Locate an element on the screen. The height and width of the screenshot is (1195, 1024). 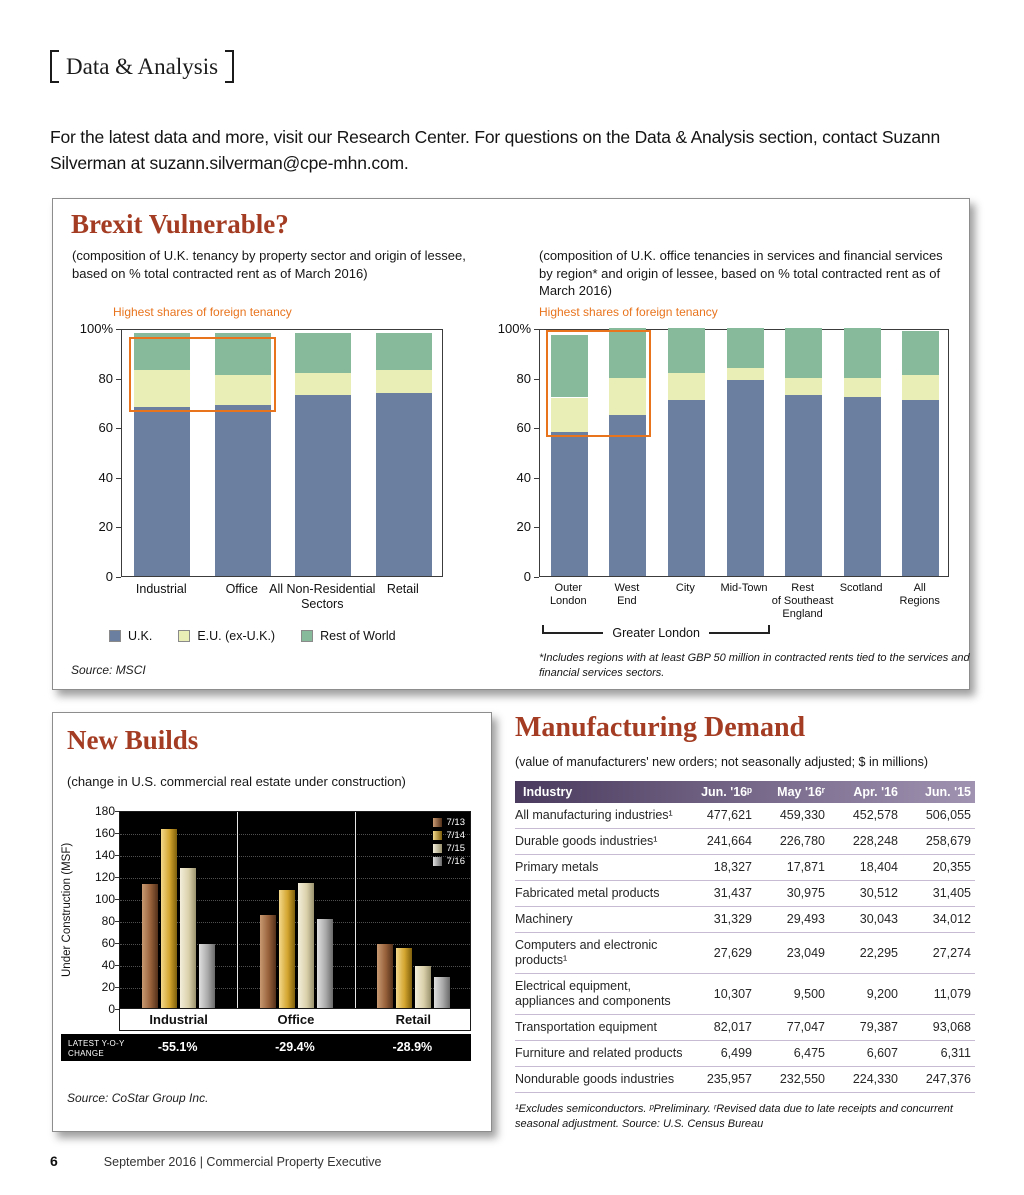
table-row: Machinery 31,329 29,493 30,043 34,012 is located at coordinates (745, 920).